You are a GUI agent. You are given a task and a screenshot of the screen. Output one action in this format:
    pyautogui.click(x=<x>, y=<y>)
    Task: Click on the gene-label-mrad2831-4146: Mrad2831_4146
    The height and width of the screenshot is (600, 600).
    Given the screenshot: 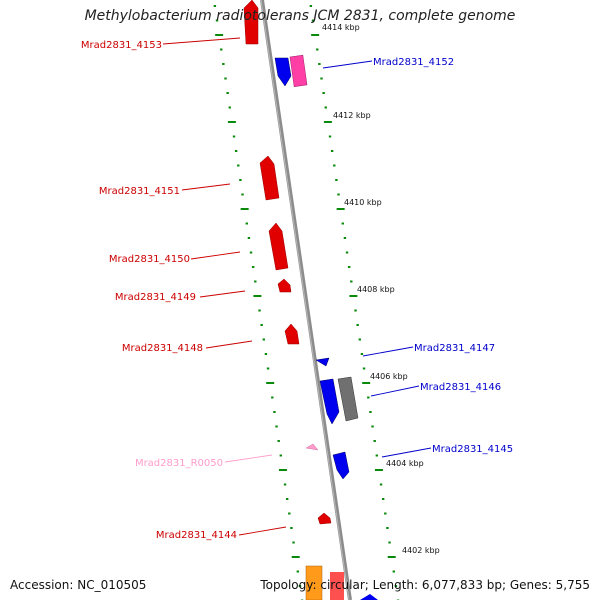 What is the action you would take?
    pyautogui.click(x=460, y=387)
    